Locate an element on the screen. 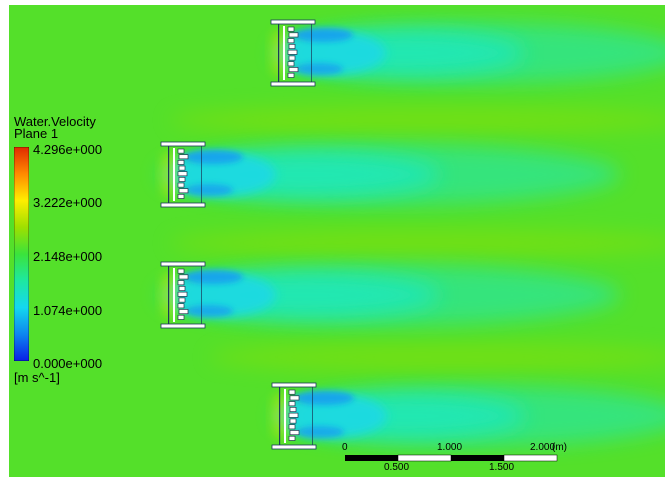 Image resolution: width=672 pixels, height=479 pixels. scale-unit: (m) is located at coordinates (559, 447).